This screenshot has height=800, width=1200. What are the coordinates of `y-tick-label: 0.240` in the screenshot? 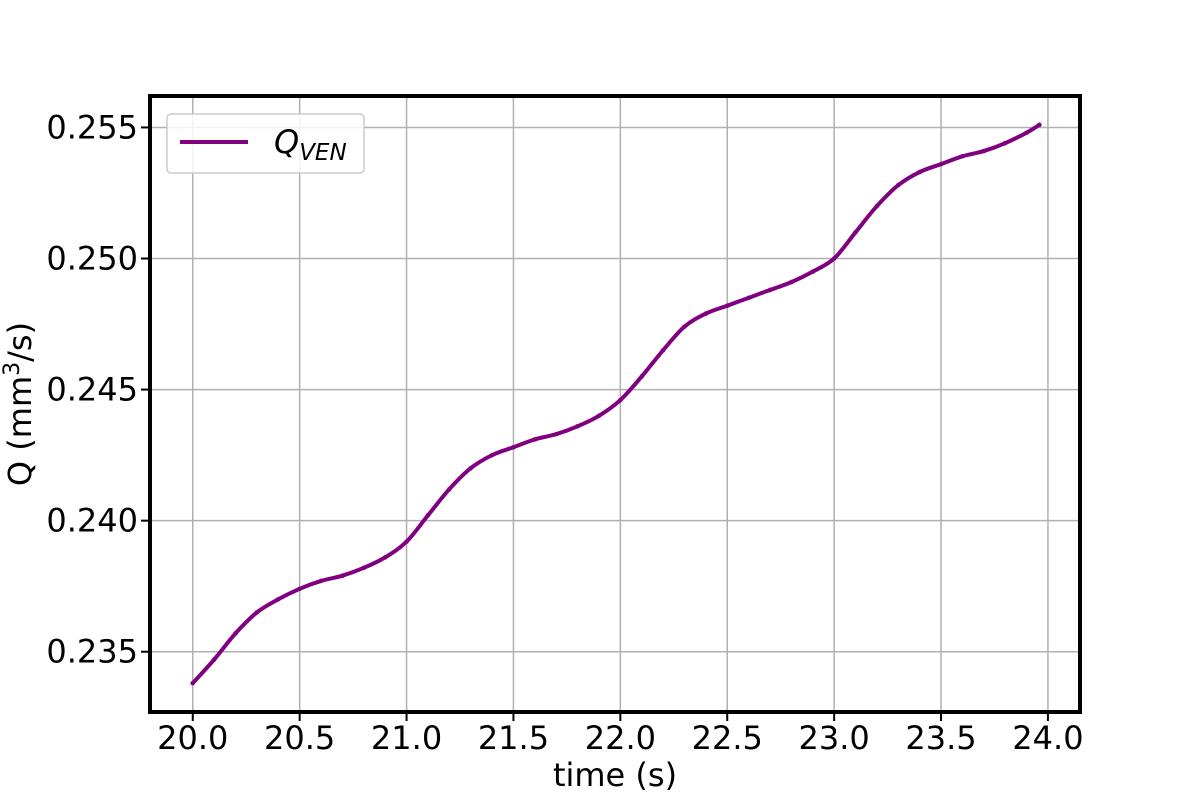 It's located at (92, 521).